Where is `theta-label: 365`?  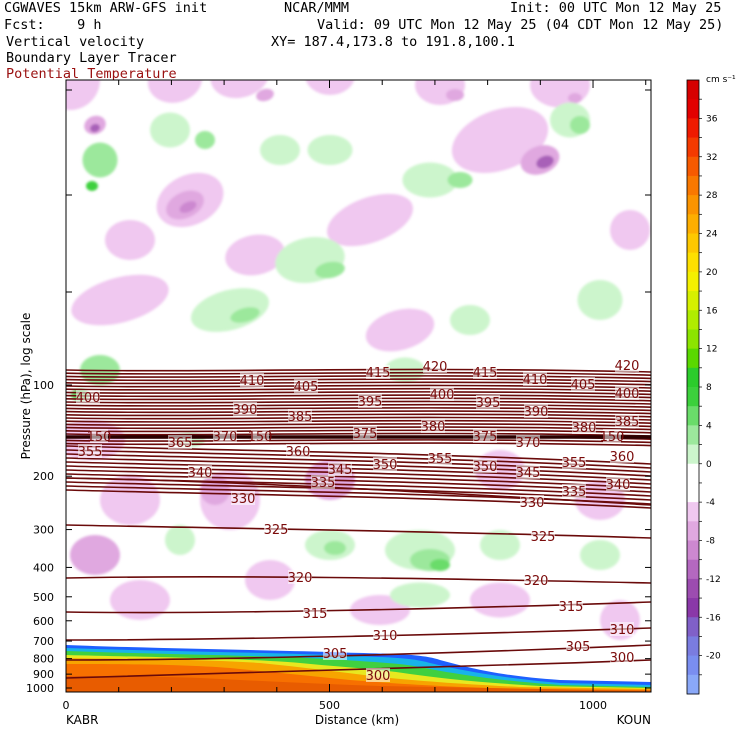 theta-label: 365 is located at coordinates (180, 443).